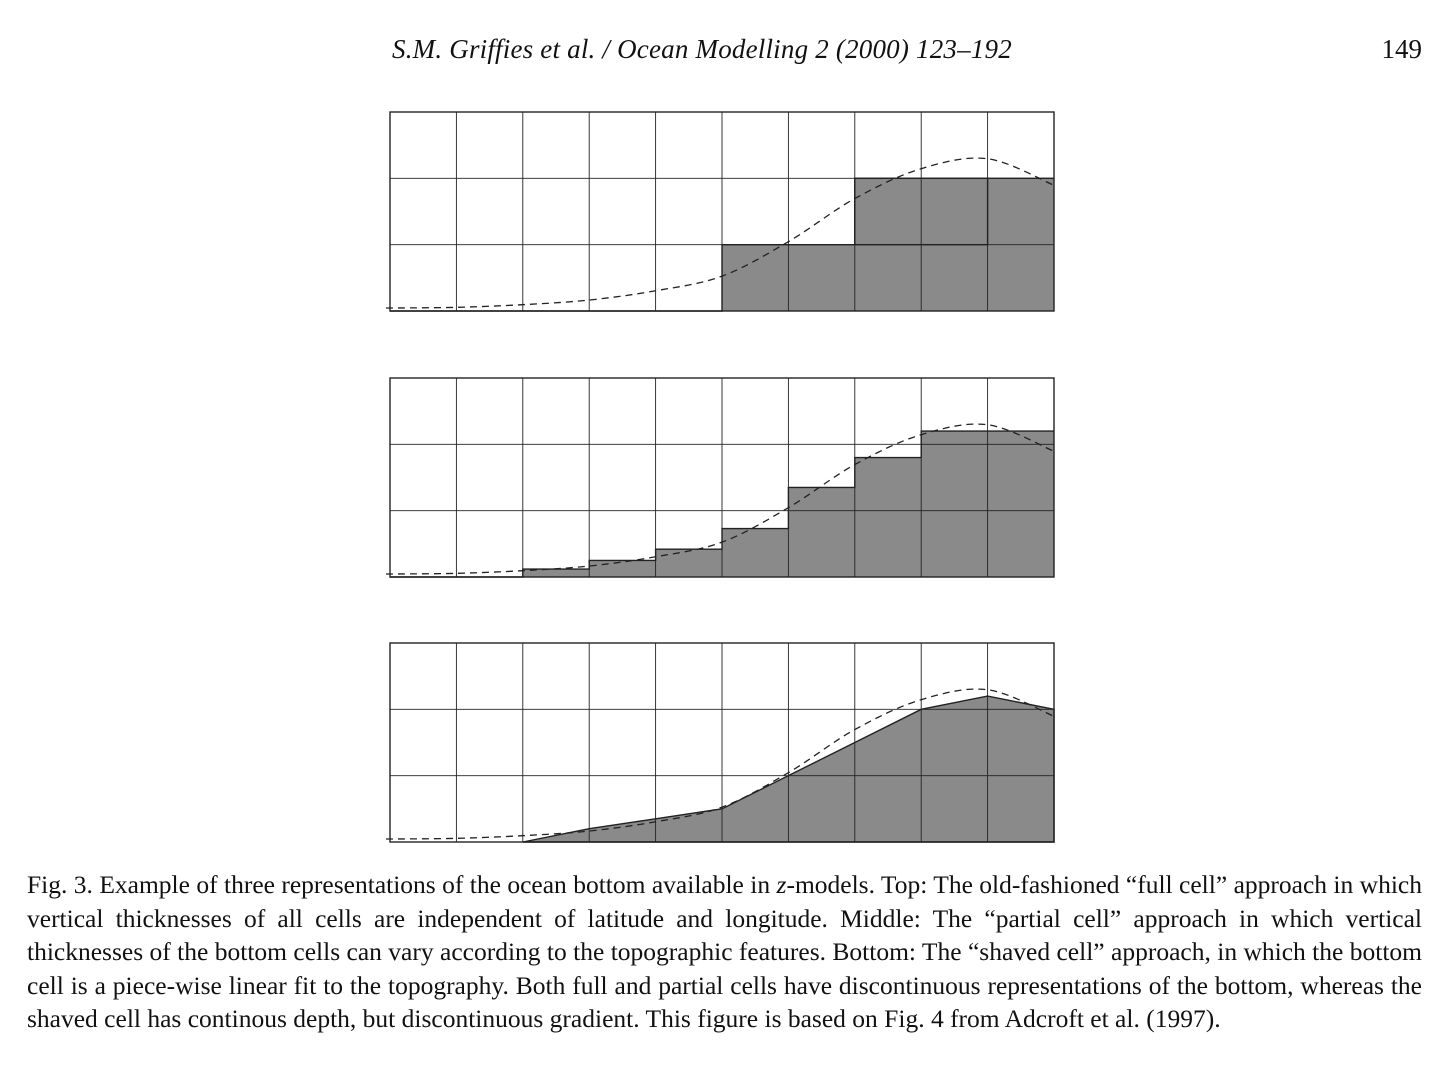 The width and height of the screenshot is (1452, 1084). Describe the element at coordinates (60, 884) in the screenshot. I see `caption-label: Fig. 3.` at that location.